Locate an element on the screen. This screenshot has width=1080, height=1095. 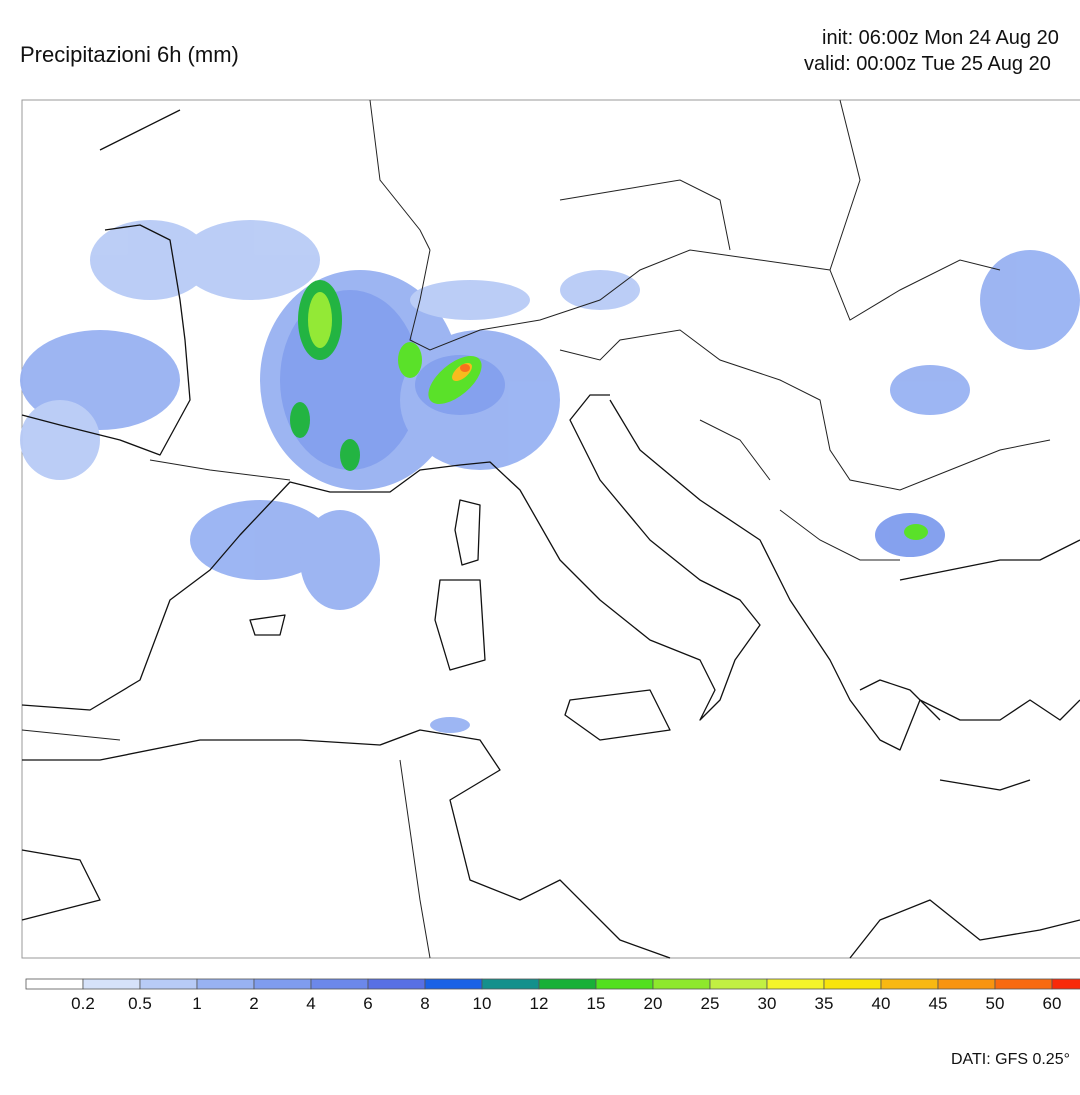
colorbar-label: 60 is located at coordinates (1052, 1003).